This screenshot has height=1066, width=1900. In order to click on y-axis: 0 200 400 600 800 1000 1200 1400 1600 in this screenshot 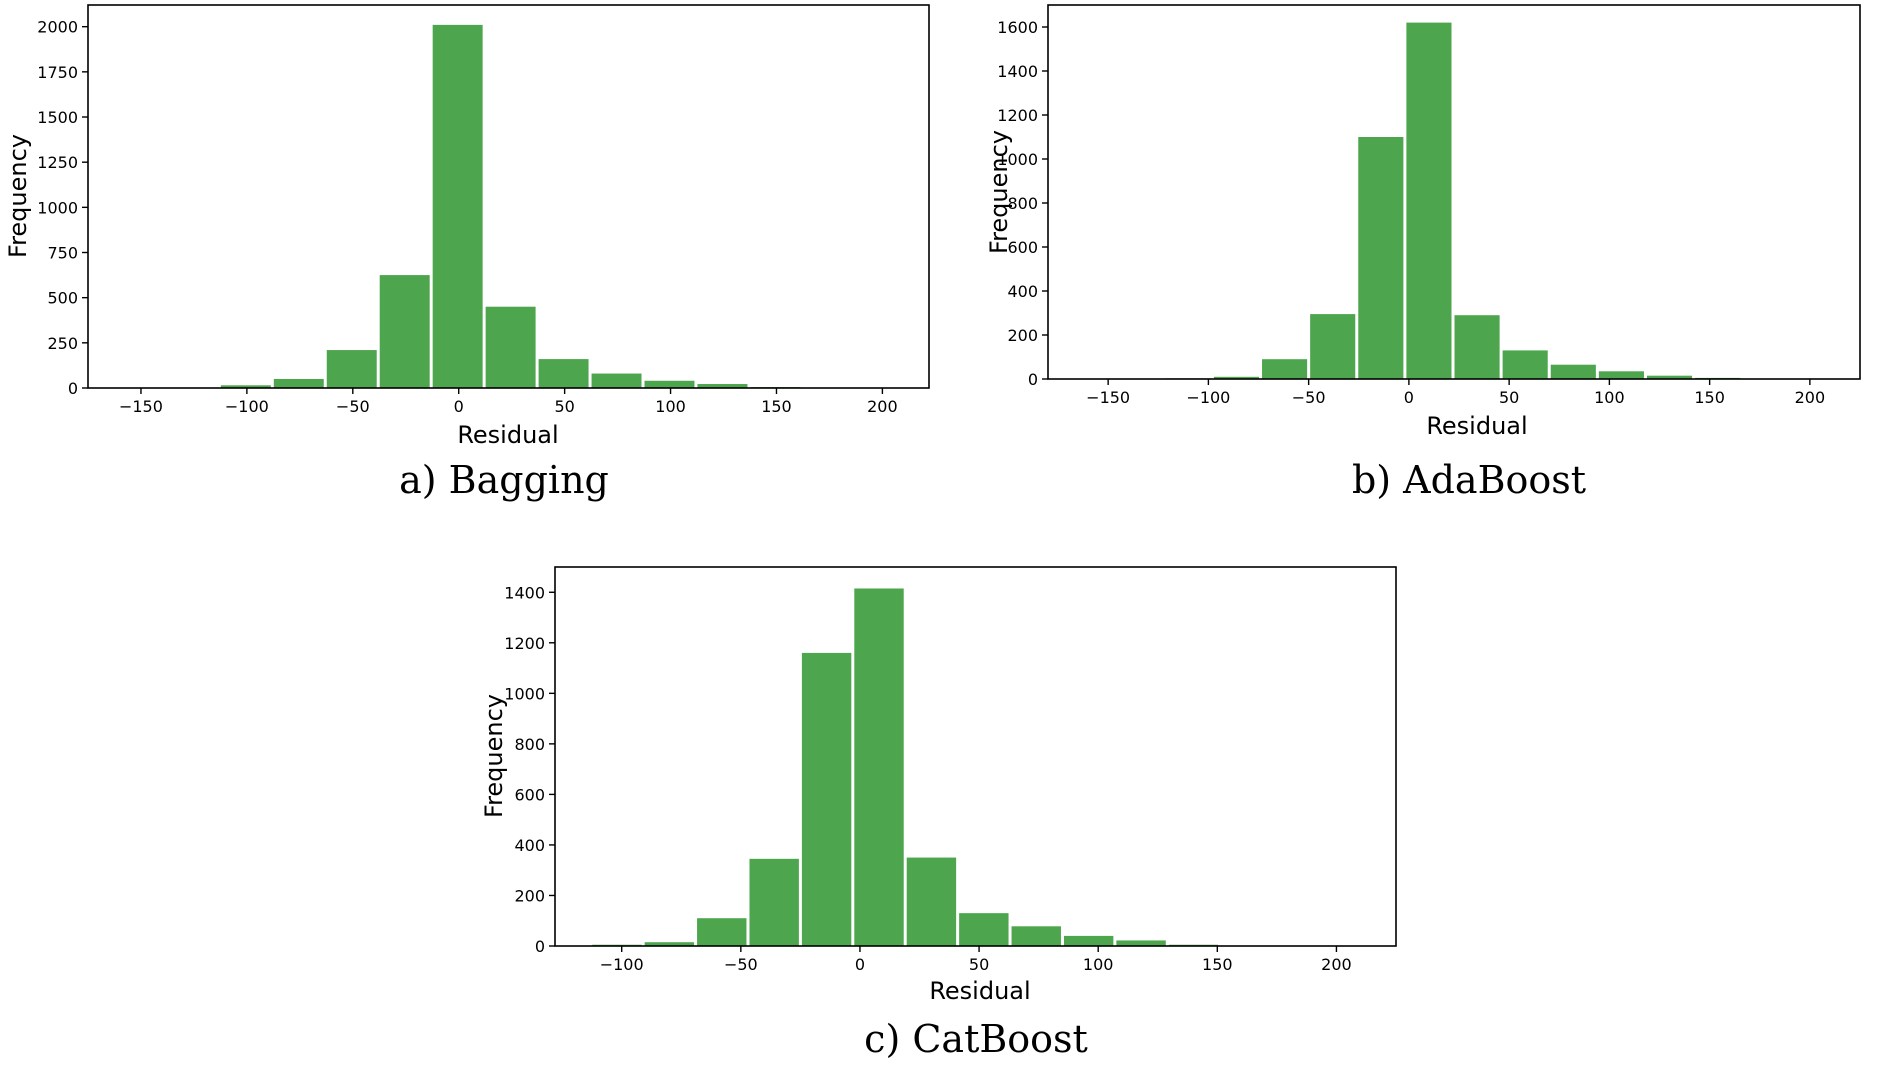, I will do `click(1022, 203)`.